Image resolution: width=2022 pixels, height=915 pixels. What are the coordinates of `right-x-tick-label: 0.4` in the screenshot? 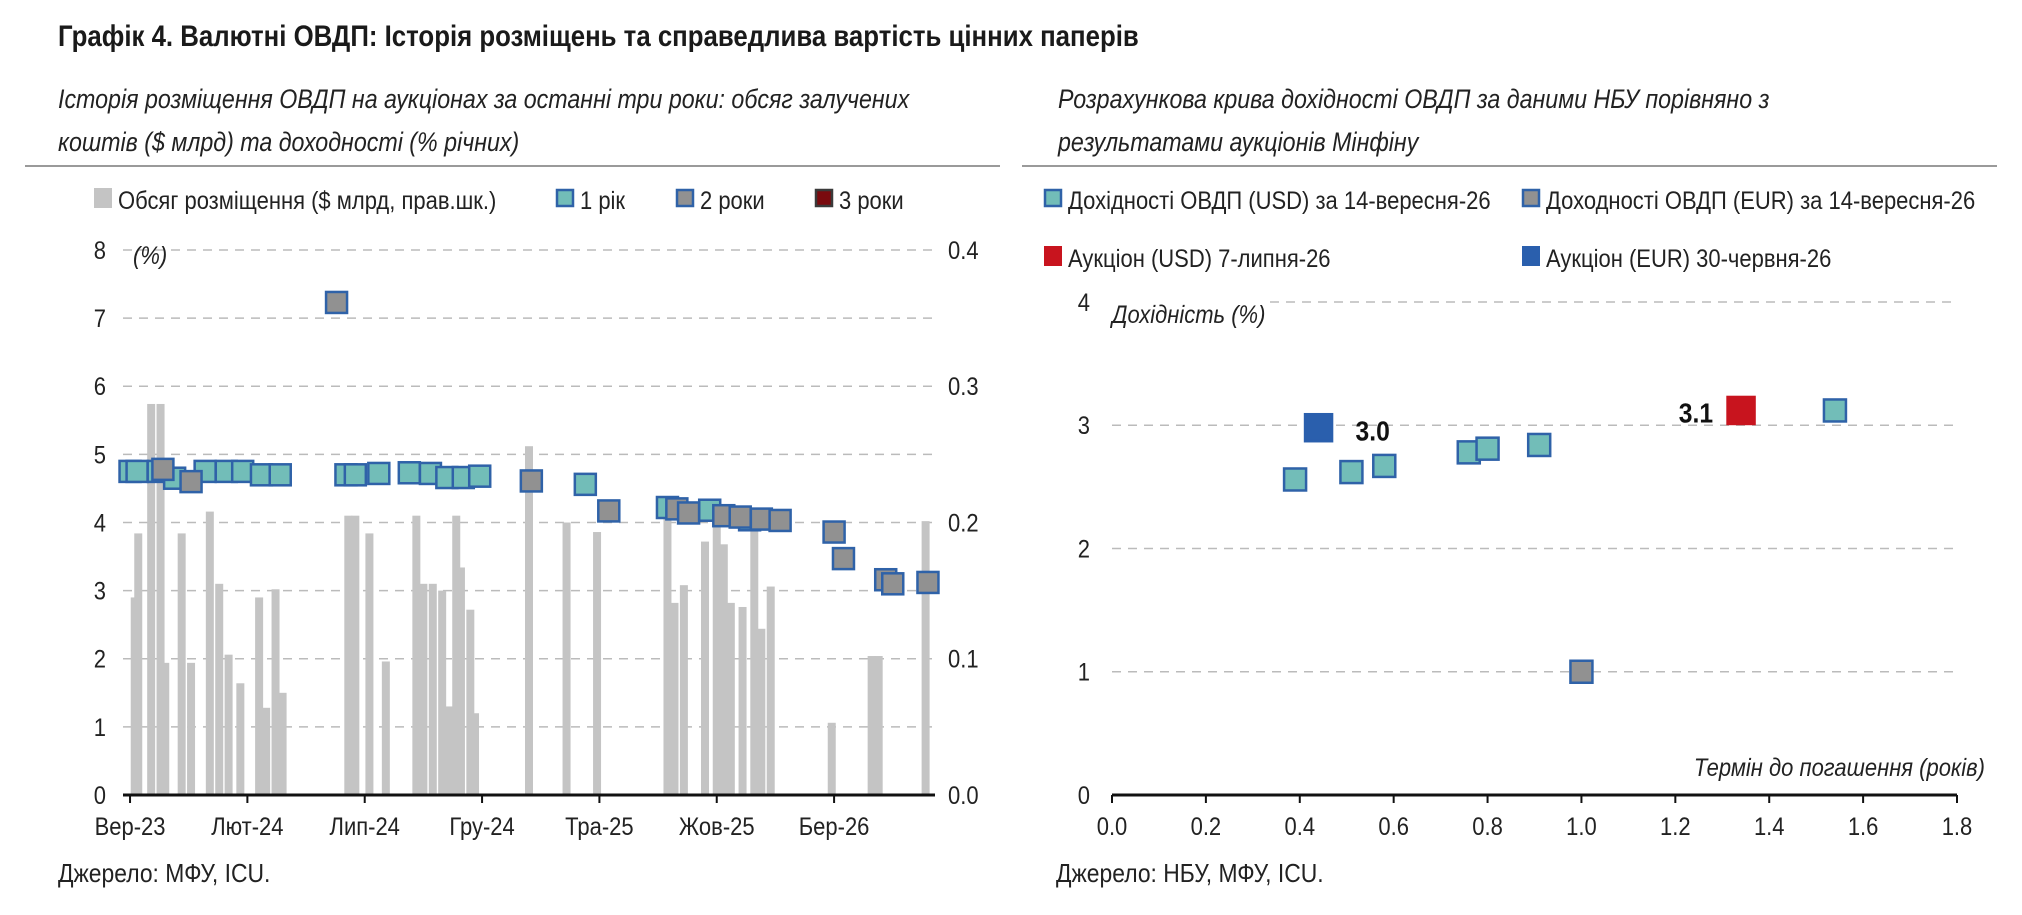 It's located at (1299, 827).